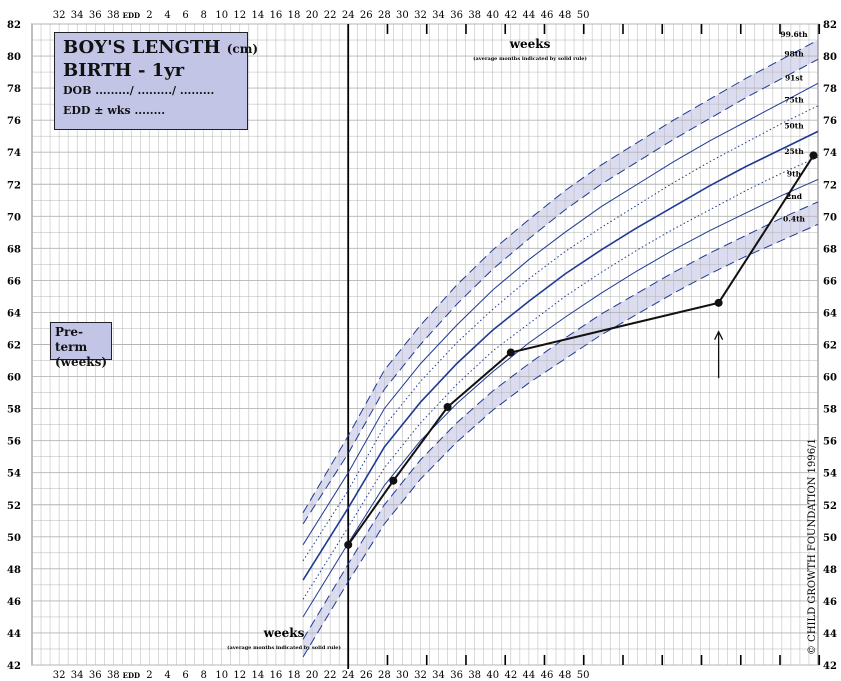  What do you see at coordinates (14, 538) in the screenshot?
I see `y-tick-label-left: 50` at bounding box center [14, 538].